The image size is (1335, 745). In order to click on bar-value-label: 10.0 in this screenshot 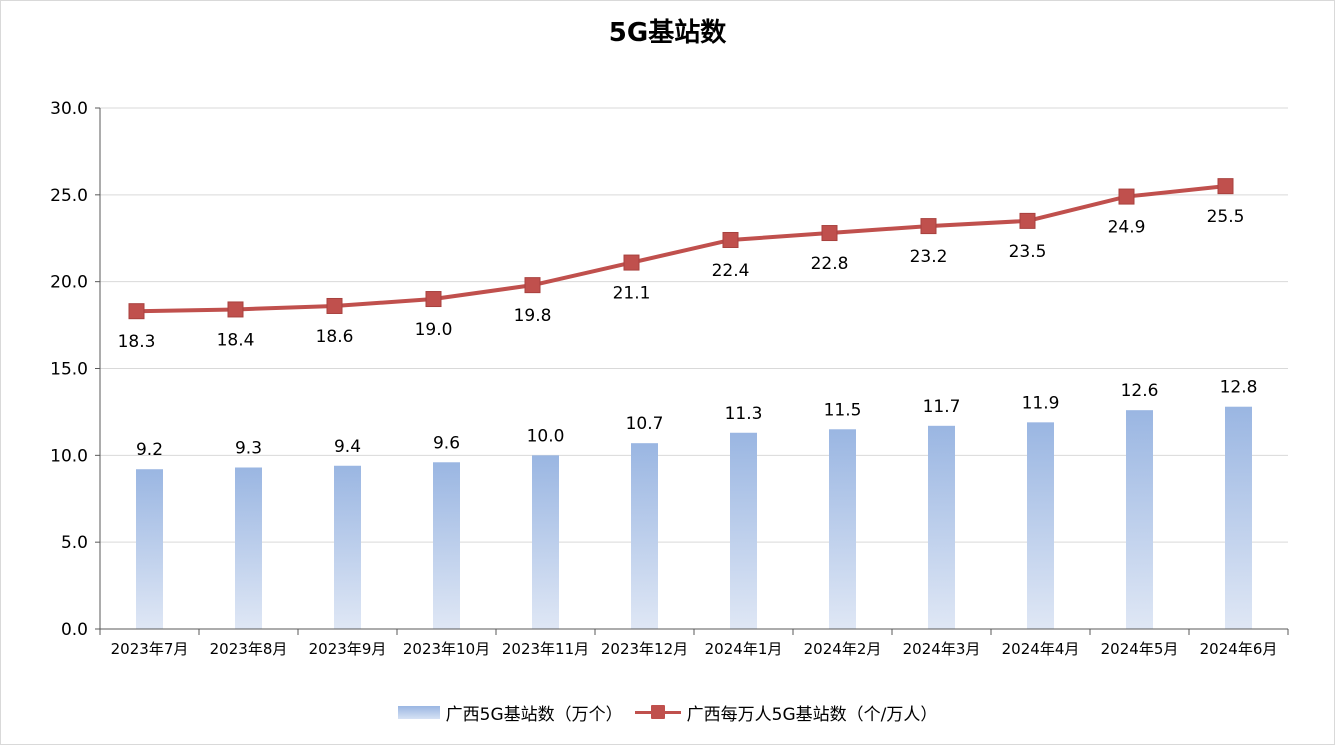, I will do `click(546, 436)`.